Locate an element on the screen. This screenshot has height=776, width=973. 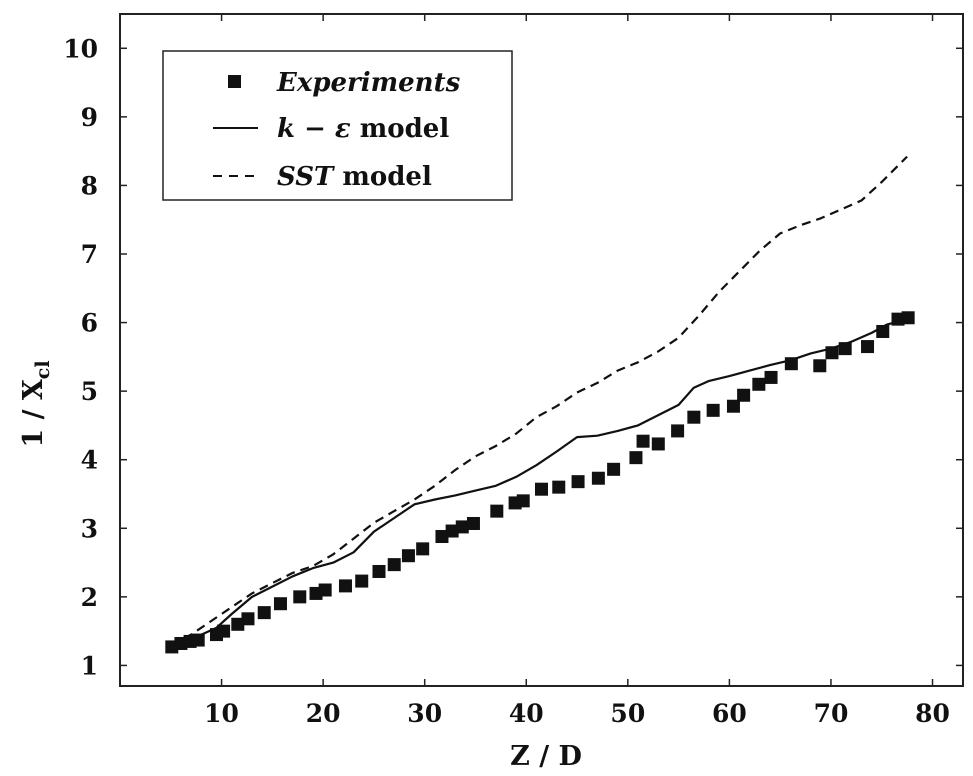
legend: Experiments k − ε model SST model is located at coordinates (337, 125).